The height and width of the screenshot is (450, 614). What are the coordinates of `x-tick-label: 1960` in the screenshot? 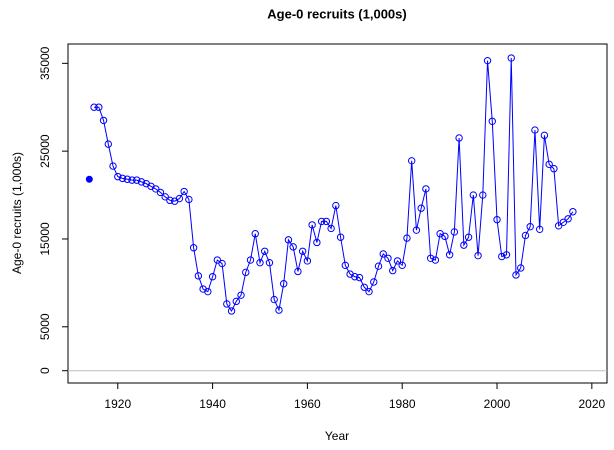 It's located at (307, 404).